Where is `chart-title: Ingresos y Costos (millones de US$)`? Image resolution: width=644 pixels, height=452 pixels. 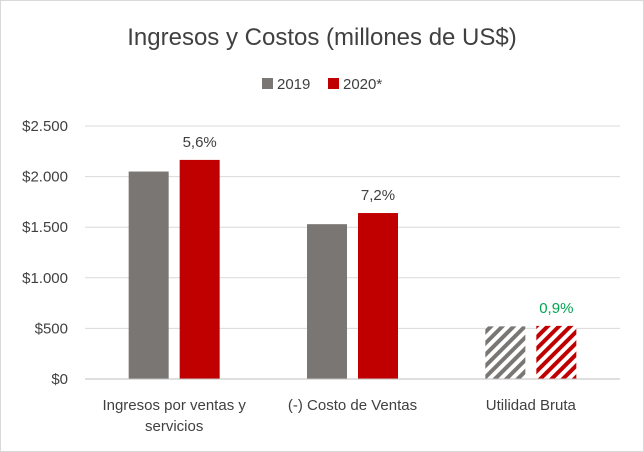 chart-title: Ingresos y Costos (millones de US$) is located at coordinates (321, 37).